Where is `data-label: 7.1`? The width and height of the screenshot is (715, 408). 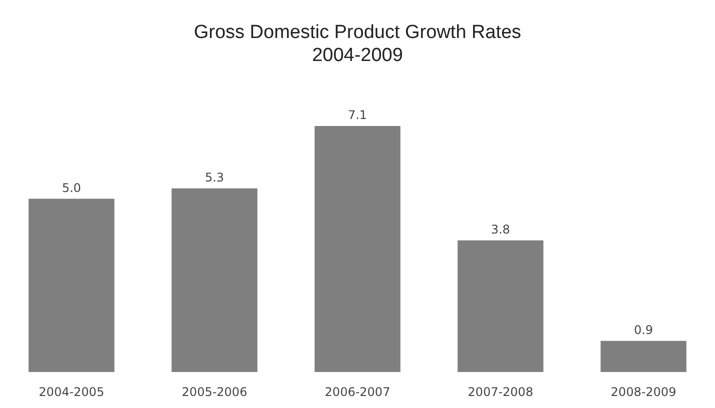
data-label: 7.1 is located at coordinates (358, 115).